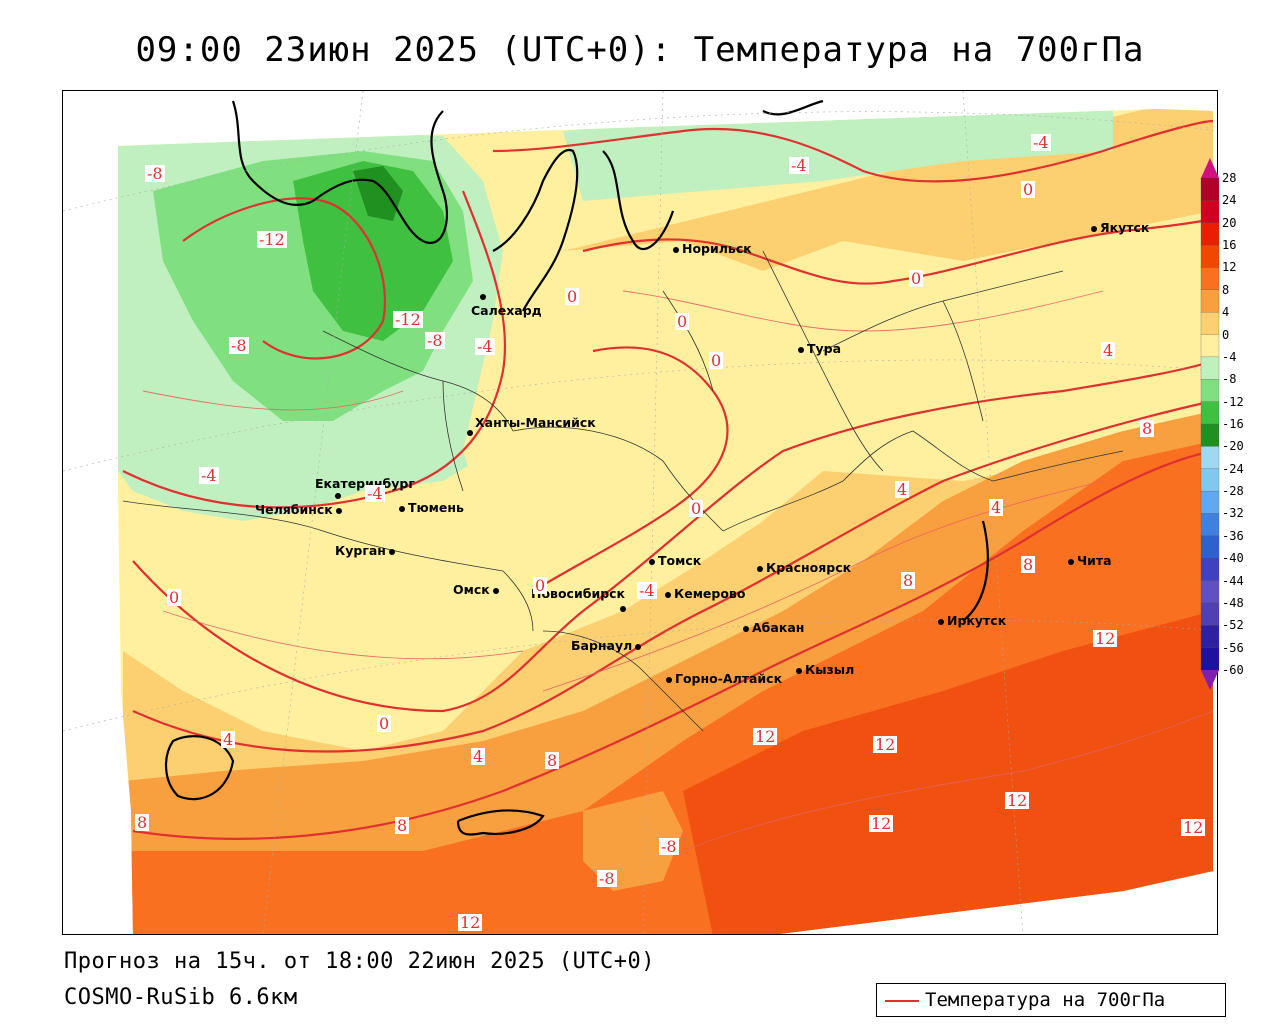 The height and width of the screenshot is (1024, 1280). Describe the element at coordinates (804, 568) in the screenshot. I see `city-label: Красноярск` at that location.